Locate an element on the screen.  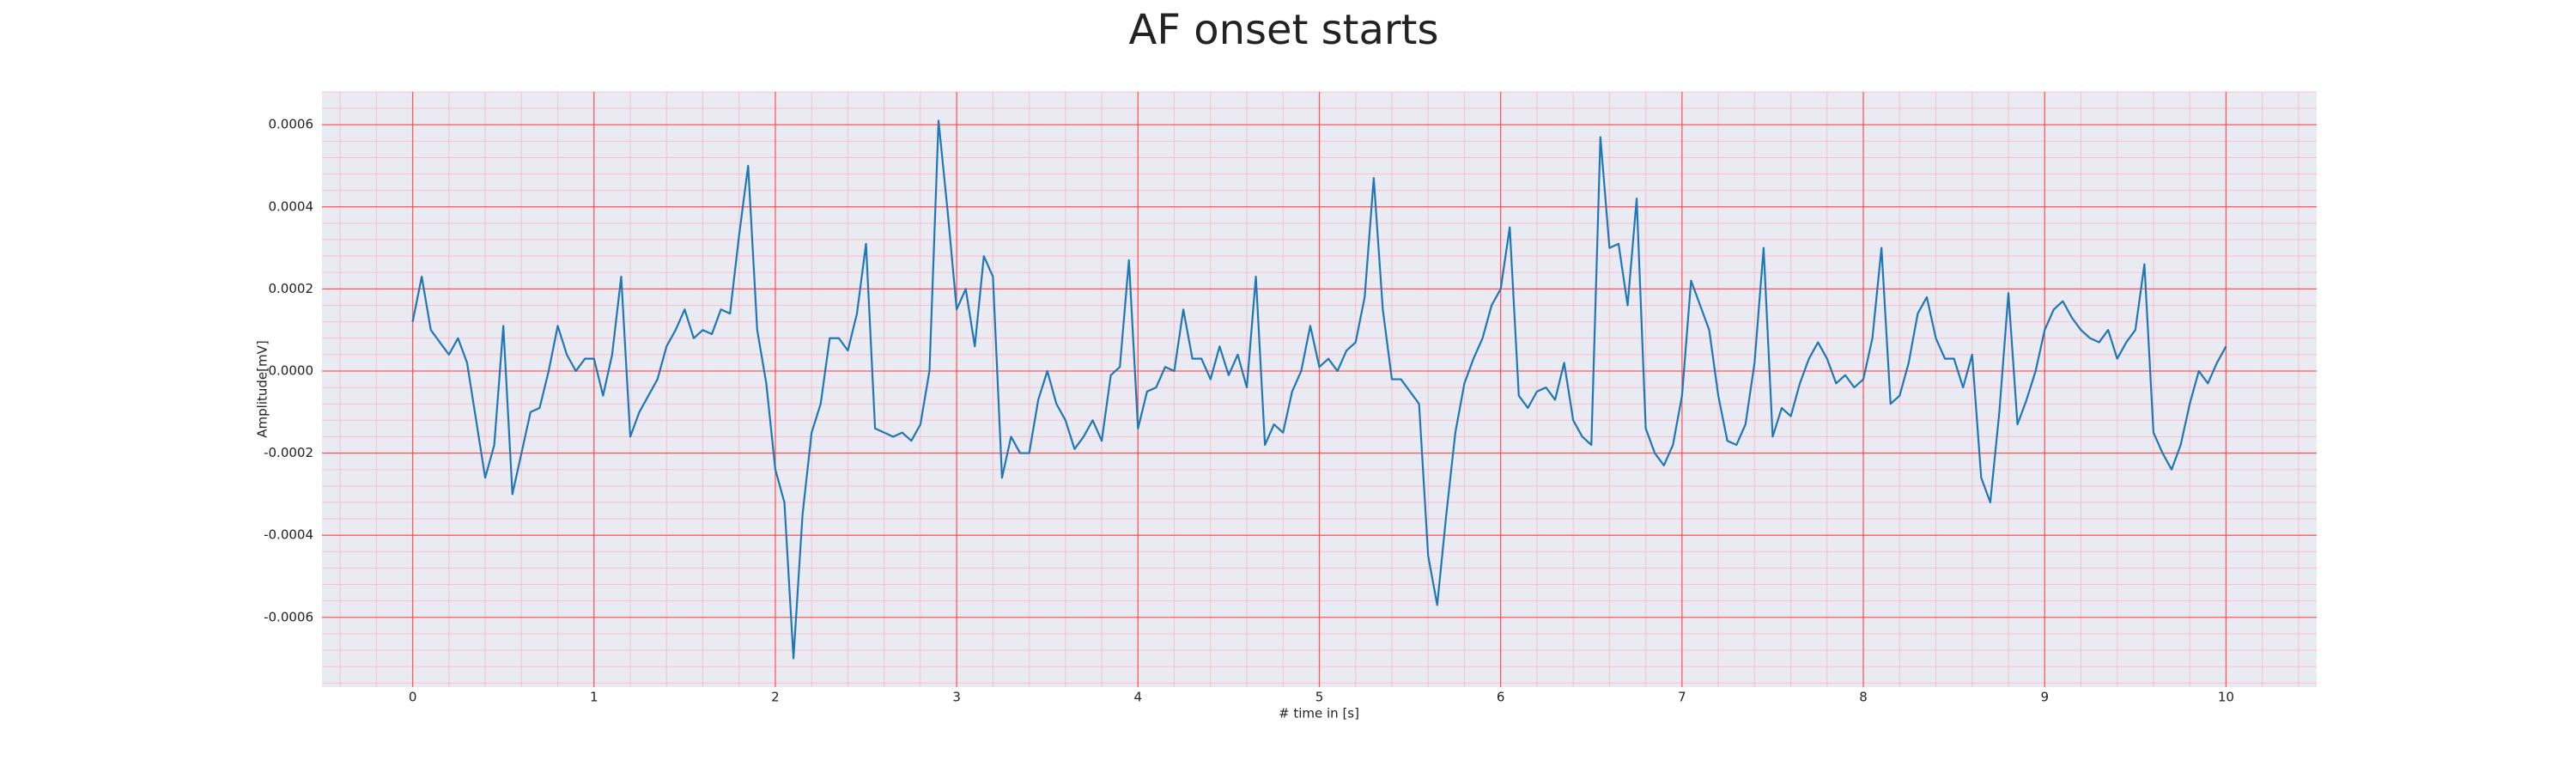
x-tick-label: 7 is located at coordinates (1682, 697).